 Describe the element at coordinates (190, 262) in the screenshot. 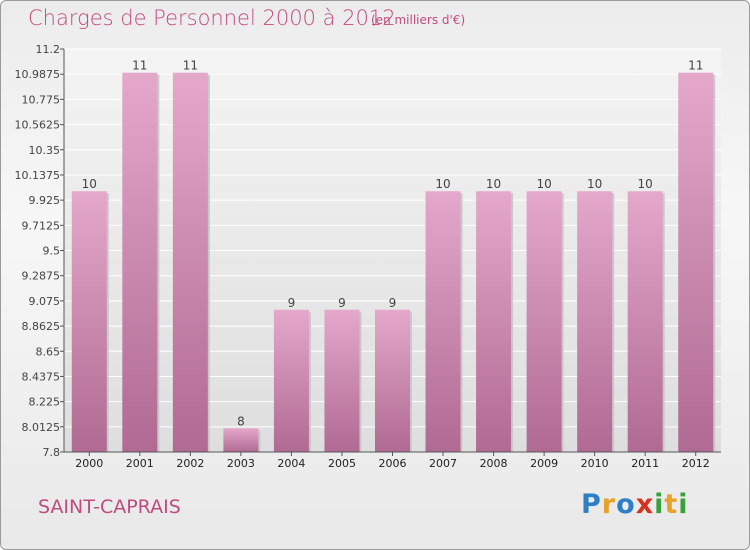

I see `bar-2002` at that location.